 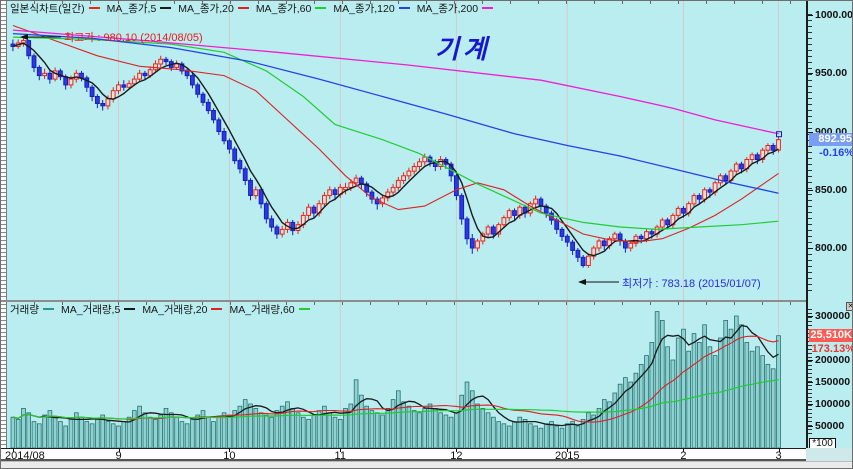 I want to click on price-axis-minor-ticks, so click(x=810, y=152).